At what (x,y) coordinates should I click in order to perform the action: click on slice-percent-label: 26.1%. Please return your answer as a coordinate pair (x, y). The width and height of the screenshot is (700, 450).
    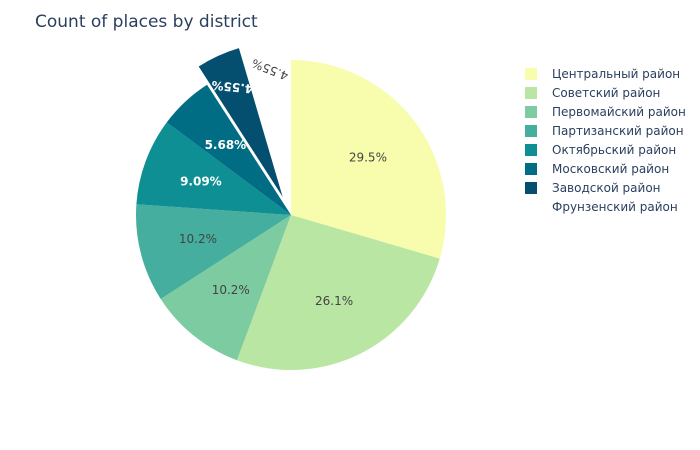
    Looking at the image, I should click on (334, 301).